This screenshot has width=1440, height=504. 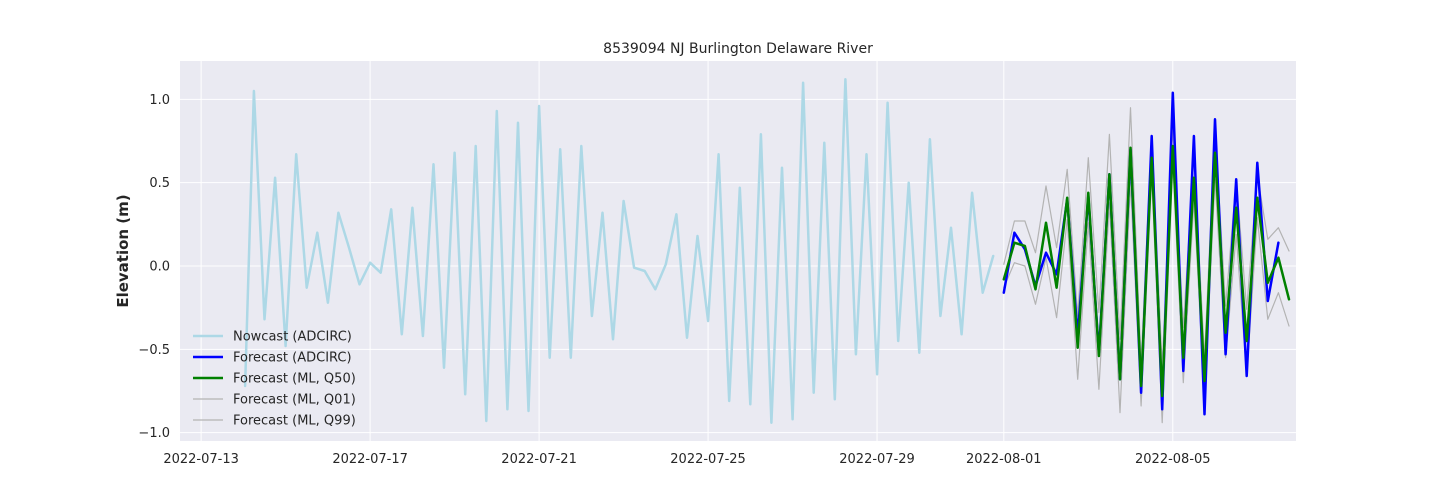 What do you see at coordinates (159, 100) in the screenshot?
I see `y-tick-label: 1.0` at bounding box center [159, 100].